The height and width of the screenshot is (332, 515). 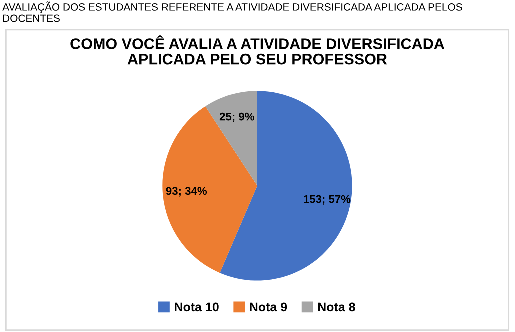 What do you see at coordinates (337, 307) in the screenshot?
I see `legend-label: Nota 8` at bounding box center [337, 307].